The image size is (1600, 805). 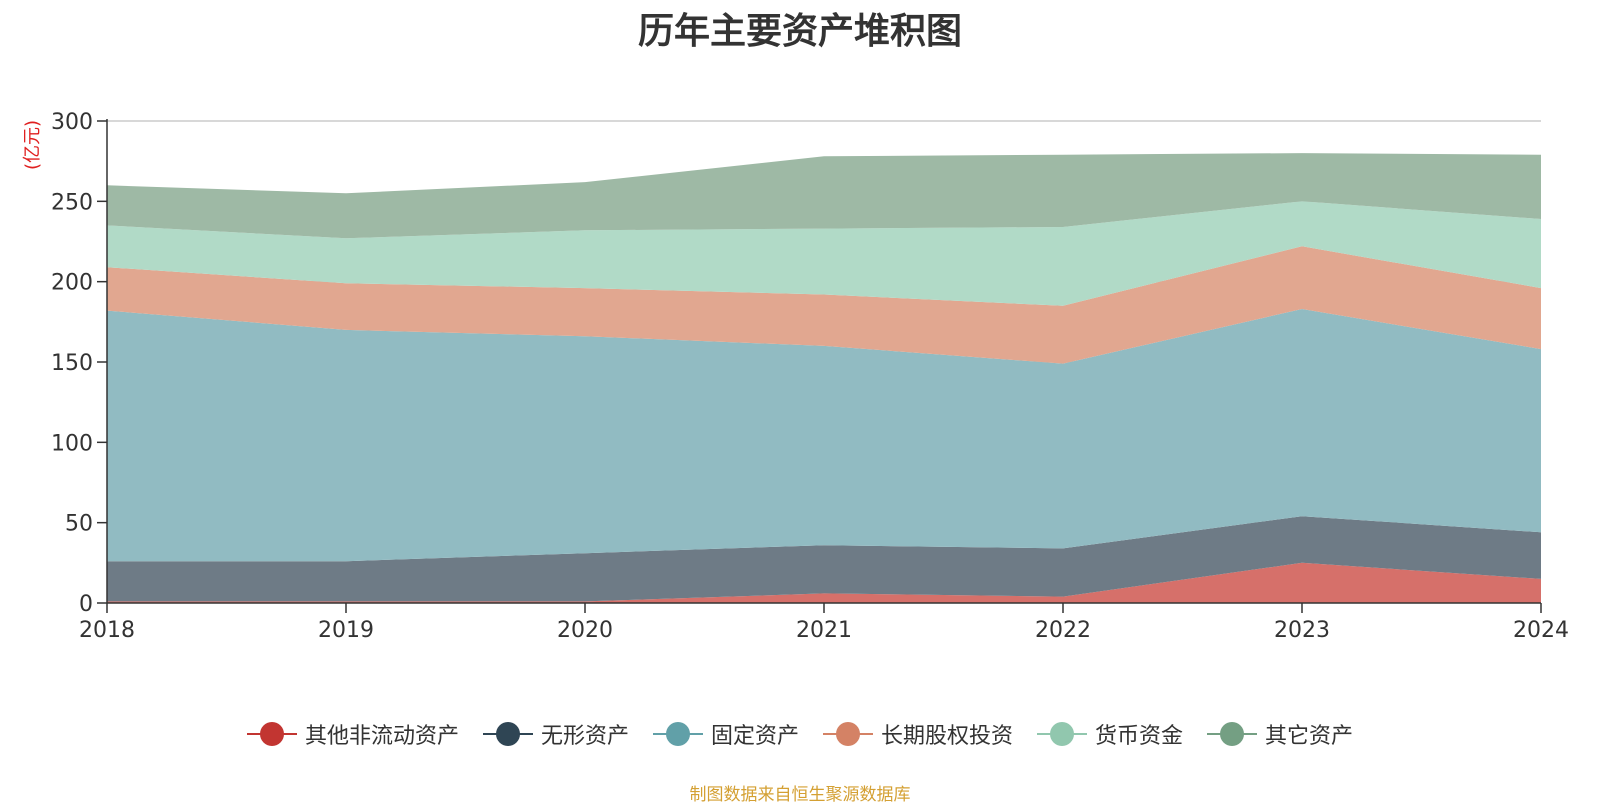 What do you see at coordinates (824, 253) in the screenshot?
I see `area-货币资金` at bounding box center [824, 253].